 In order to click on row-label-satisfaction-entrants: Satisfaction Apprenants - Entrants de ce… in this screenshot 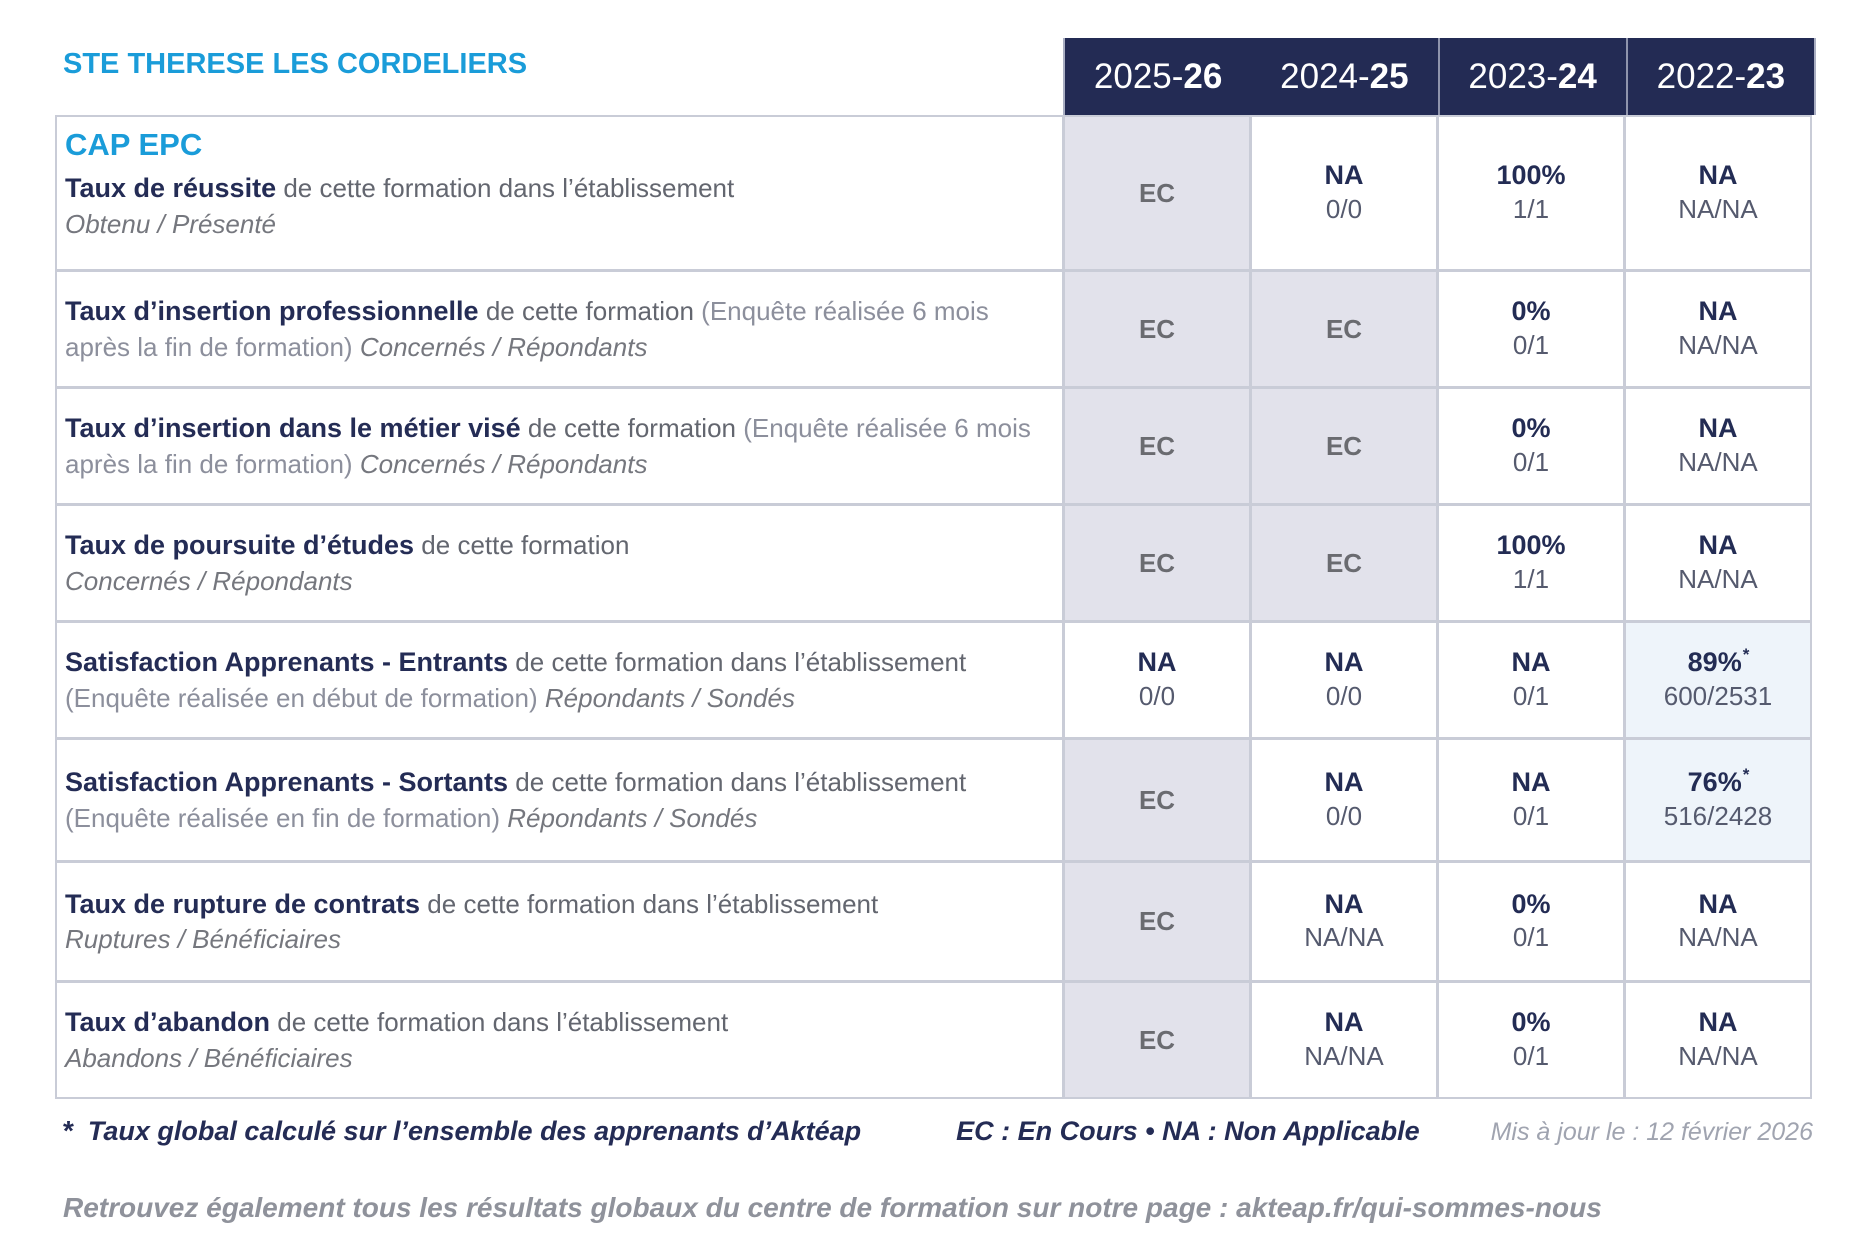, I will do `click(559, 680)`.